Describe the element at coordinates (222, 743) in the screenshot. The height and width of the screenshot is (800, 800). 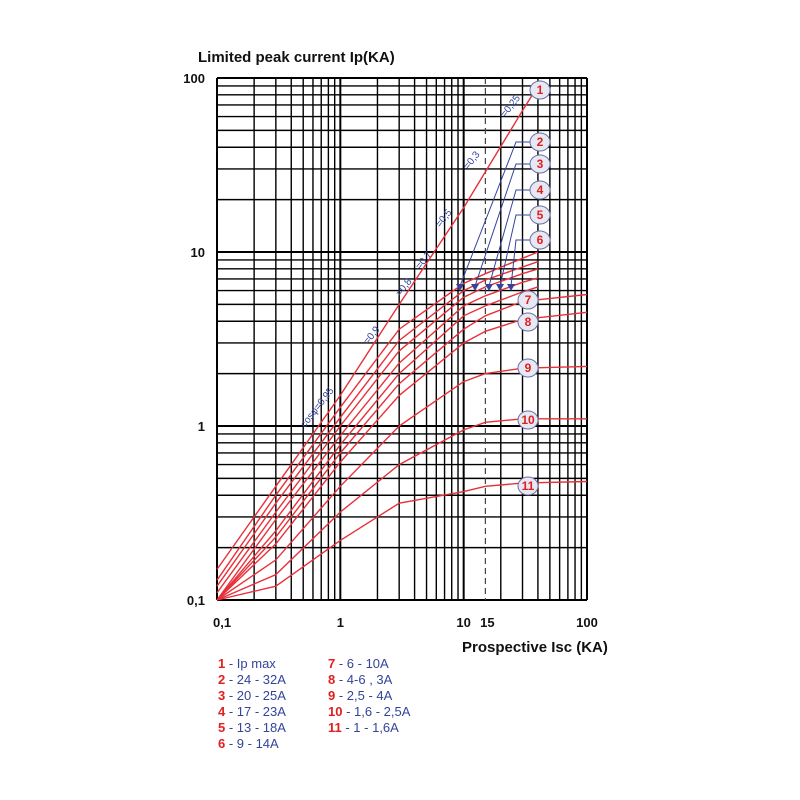
I see `legend-num: 6` at that location.